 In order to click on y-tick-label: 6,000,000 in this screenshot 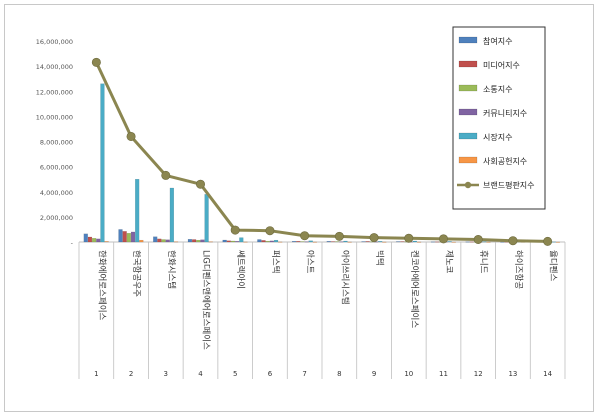, I will do `click(56, 168)`.